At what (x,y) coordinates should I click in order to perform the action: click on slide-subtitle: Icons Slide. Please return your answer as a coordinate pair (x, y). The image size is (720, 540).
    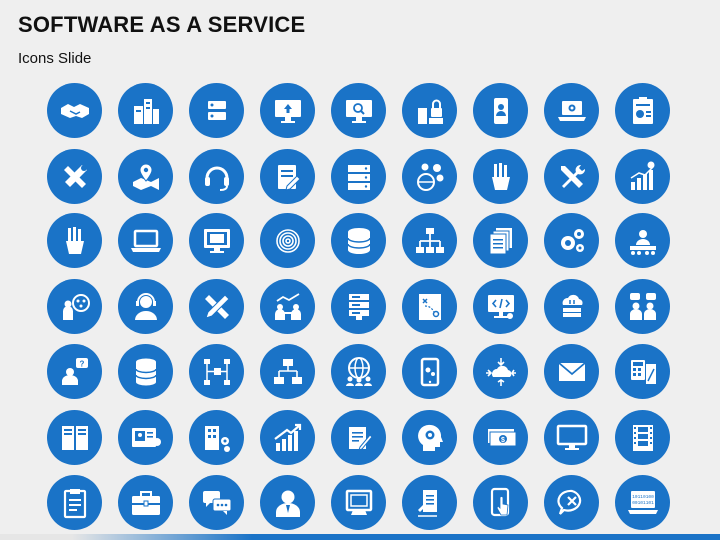
    Looking at the image, I should click on (55, 58).